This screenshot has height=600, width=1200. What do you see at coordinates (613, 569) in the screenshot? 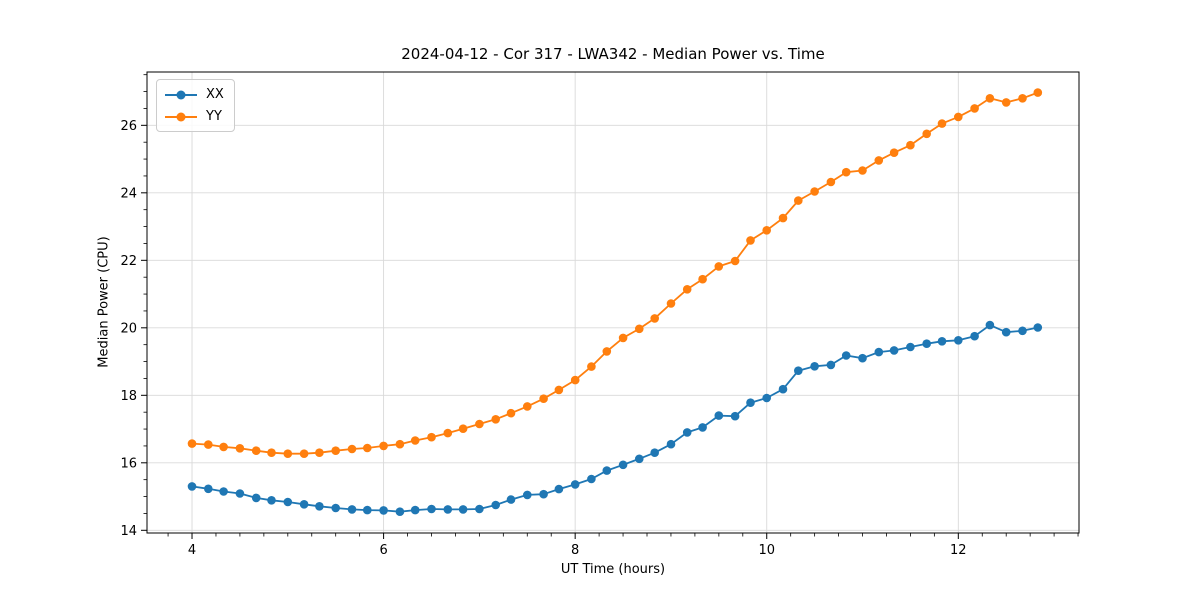
I see `x-axis-label: UT Time (hours)` at bounding box center [613, 569].